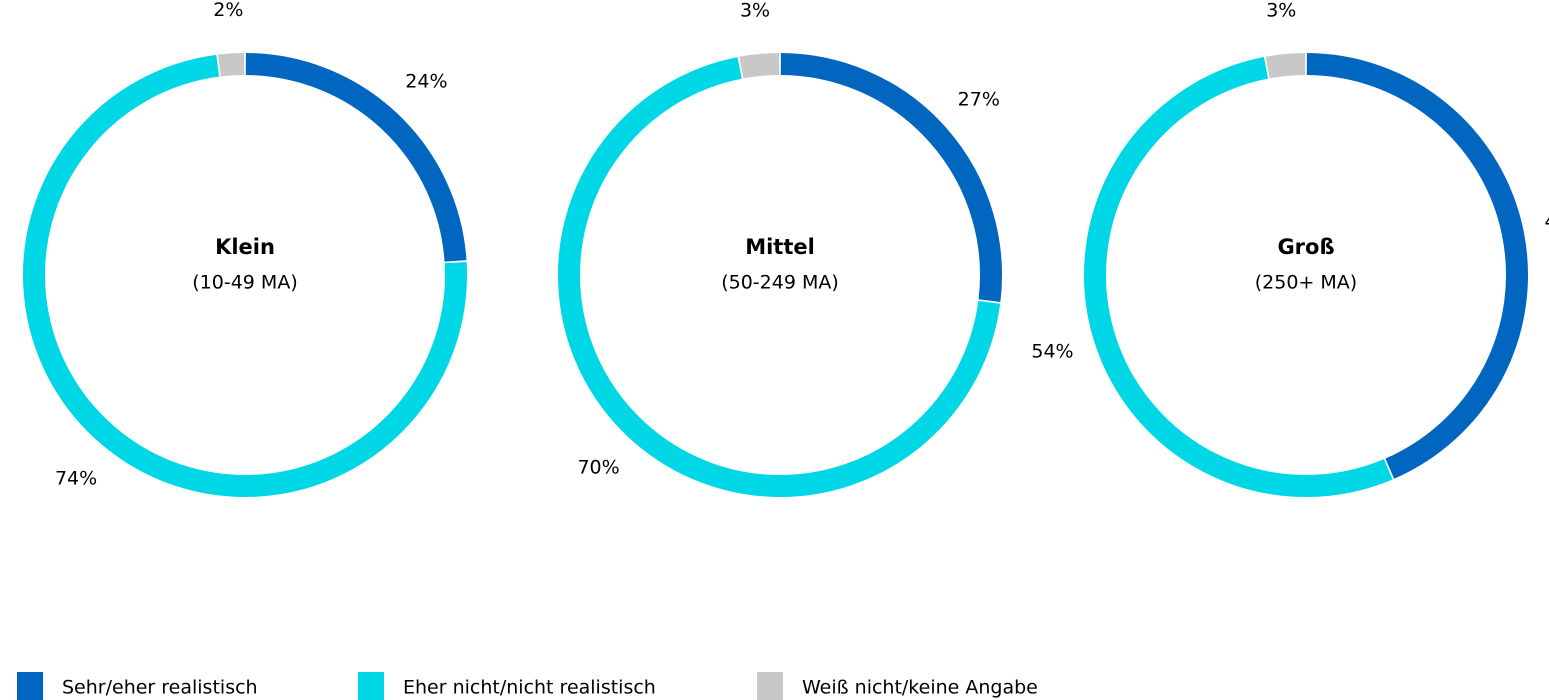  What do you see at coordinates (160, 688) in the screenshot?
I see `legend-label: Sehr/eher realistisch` at bounding box center [160, 688].